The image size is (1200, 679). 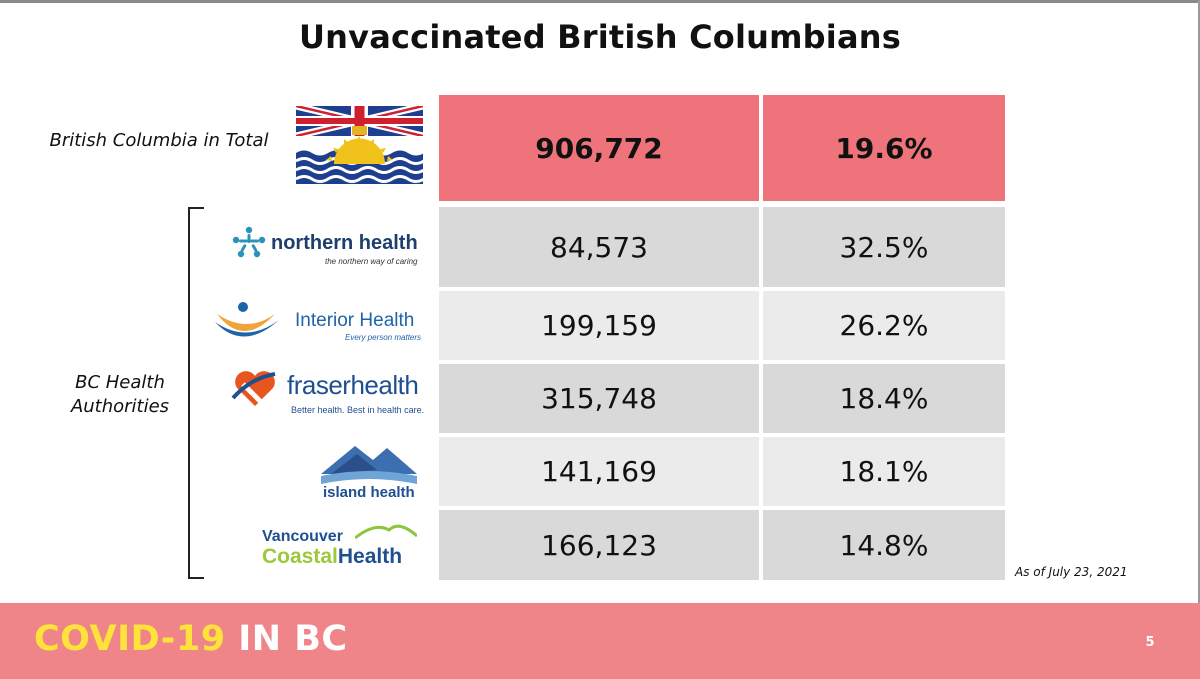 What do you see at coordinates (120, 394) in the screenshot?
I see `health-authorities-label: BC Health Authorities` at bounding box center [120, 394].